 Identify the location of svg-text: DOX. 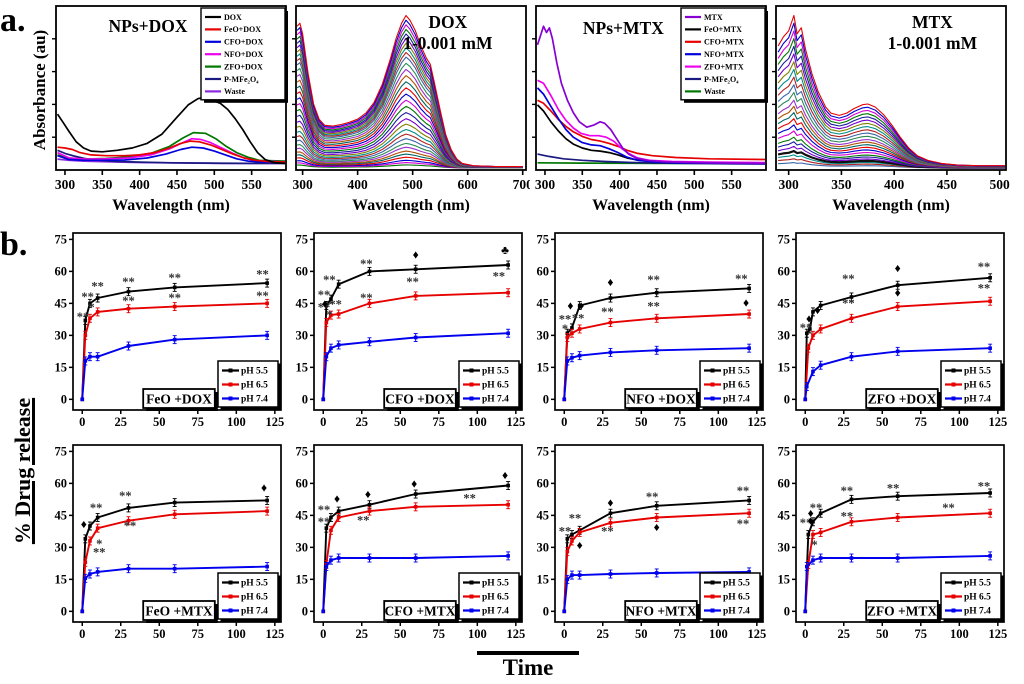
(233, 17).